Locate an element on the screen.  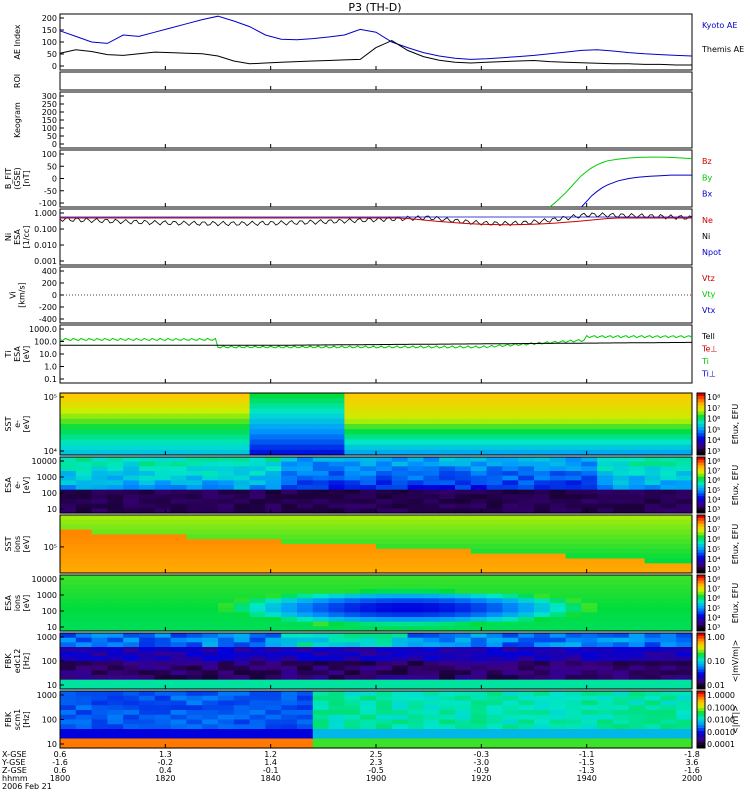
sst_i-colorbar-seg is located at coordinates (701, 516).